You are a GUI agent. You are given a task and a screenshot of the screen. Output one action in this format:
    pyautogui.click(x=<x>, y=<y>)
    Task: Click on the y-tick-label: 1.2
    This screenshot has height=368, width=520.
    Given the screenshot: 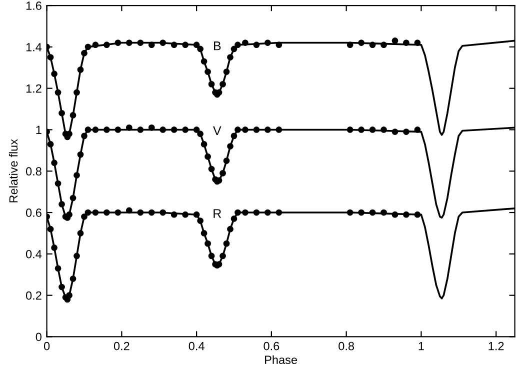 What is the action you would take?
    pyautogui.click(x=34, y=88)
    